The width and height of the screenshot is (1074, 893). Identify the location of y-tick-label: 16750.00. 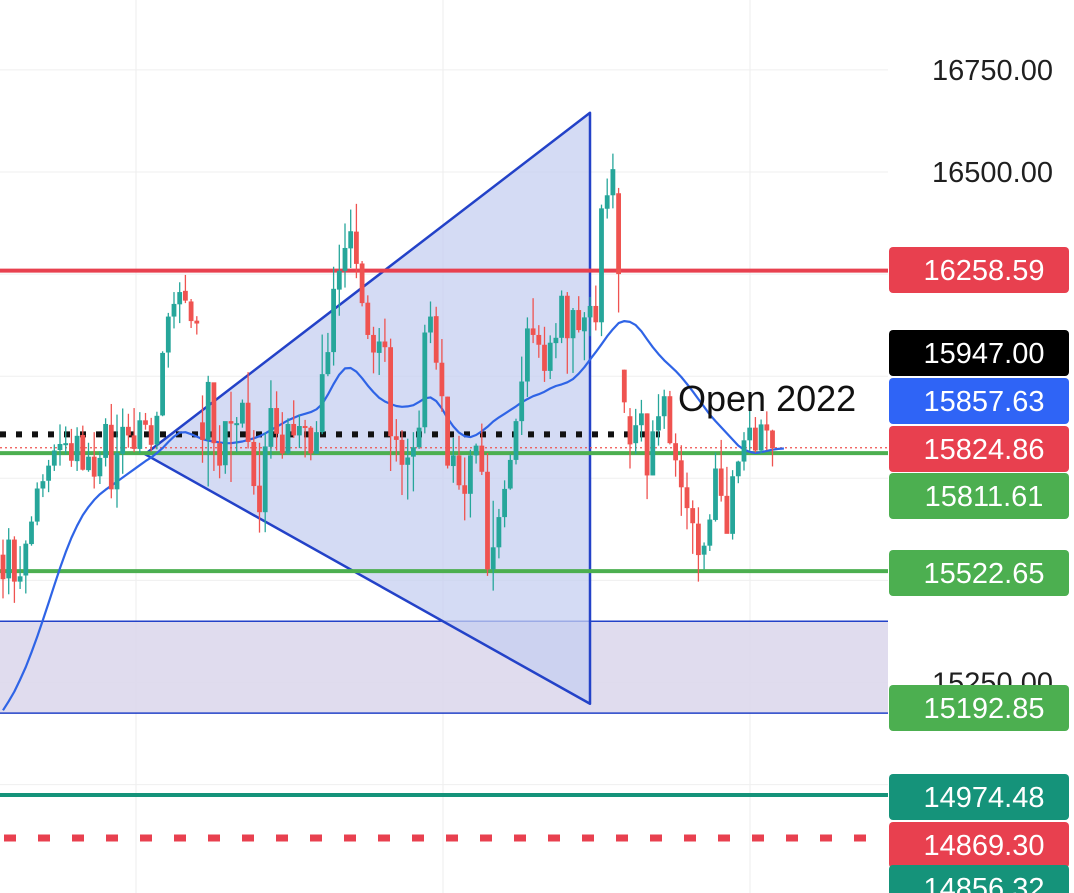
(992, 71).